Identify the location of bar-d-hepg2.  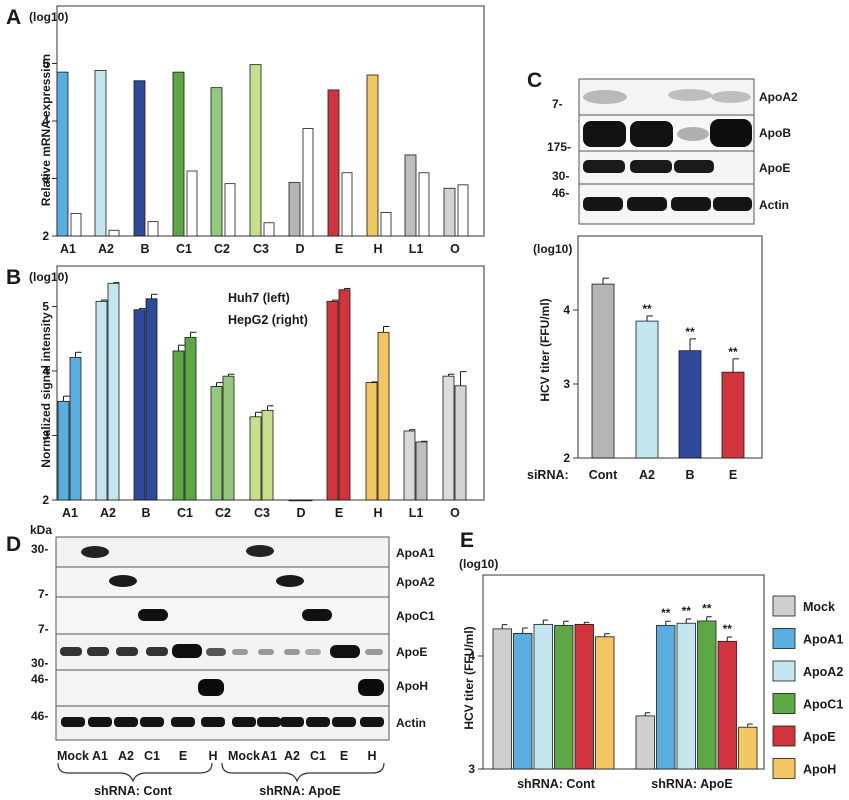
(306, 500).